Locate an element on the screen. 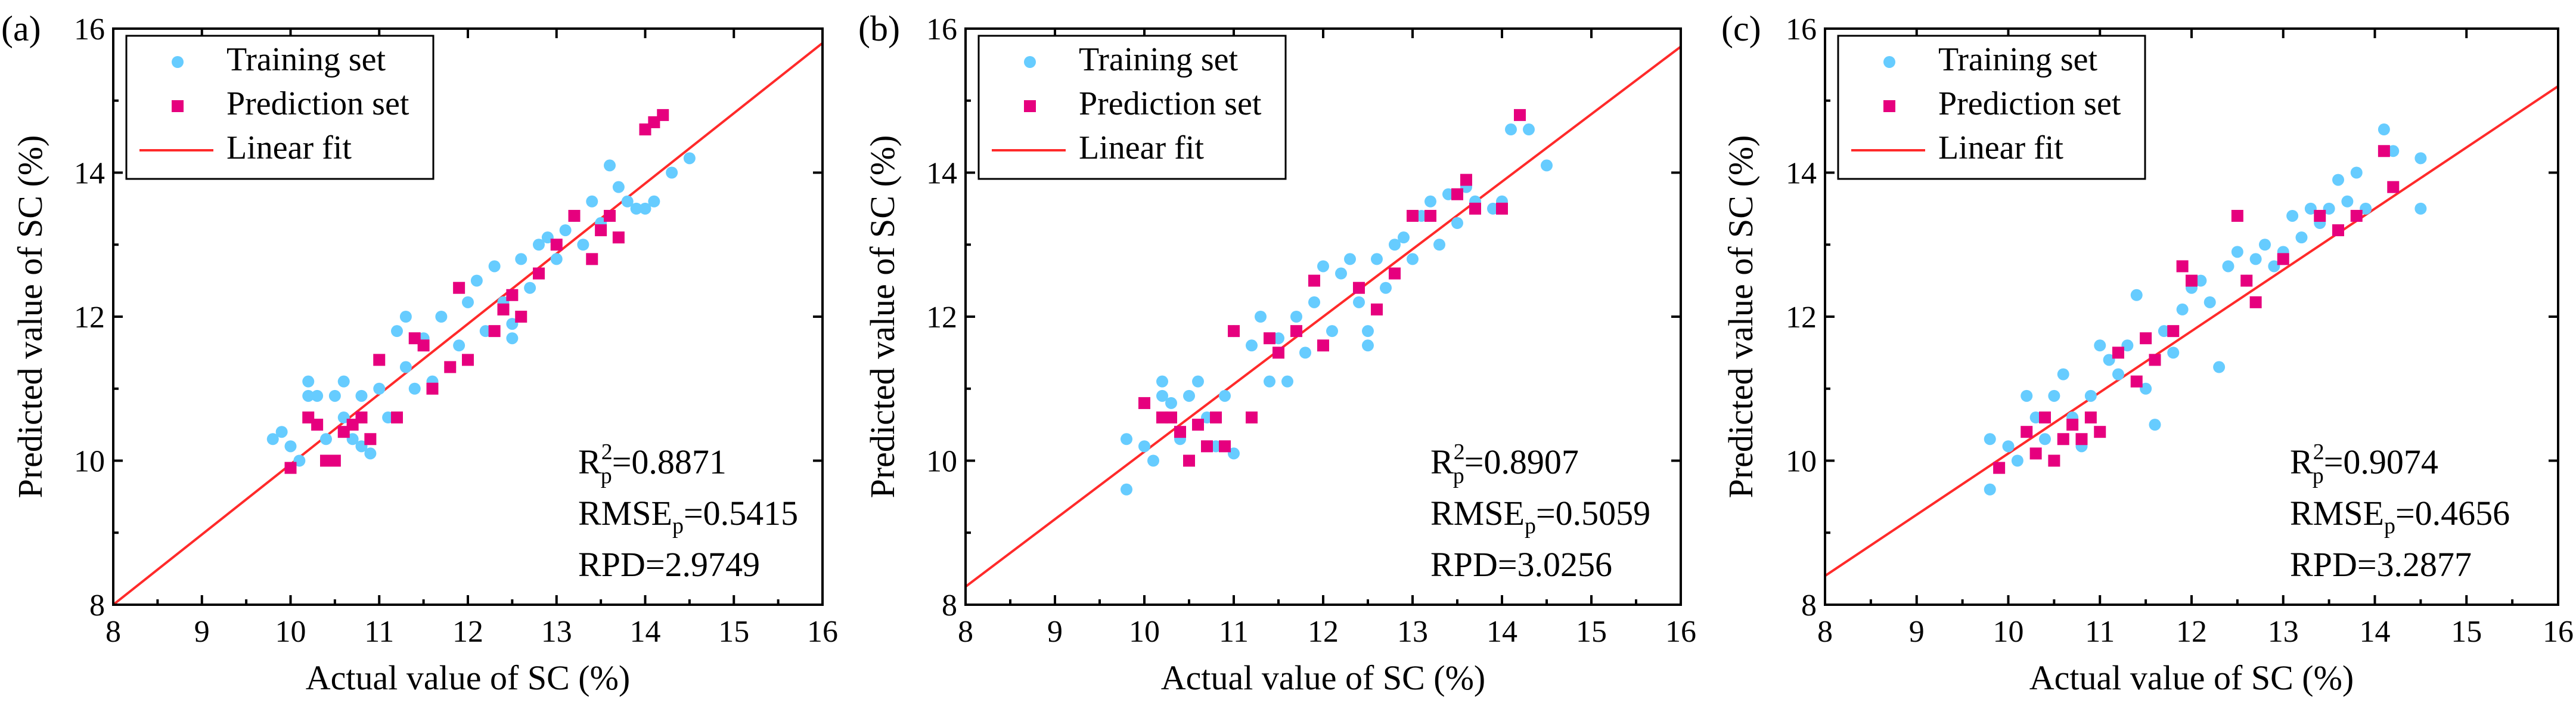  x-tick-label: 8 is located at coordinates (113, 632).